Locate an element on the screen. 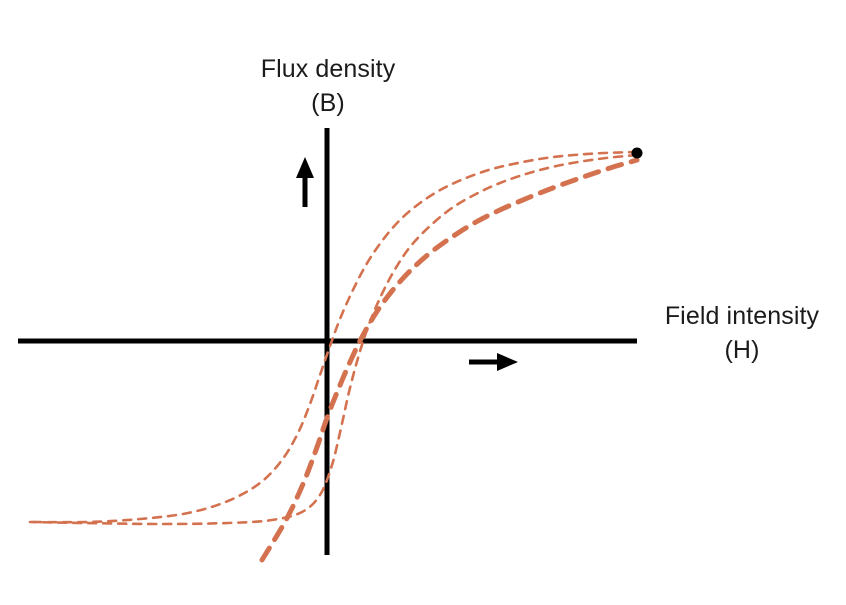 This screenshot has height=605, width=846. y-axis-label: Flux density (B) is located at coordinates (328, 86).